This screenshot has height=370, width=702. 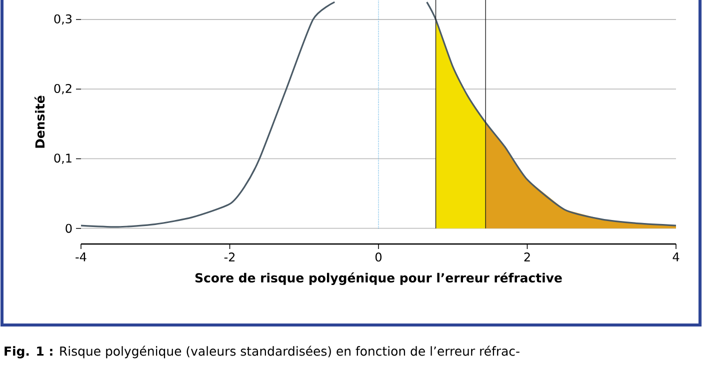 I want to click on x-tick-label: 2, so click(x=527, y=257).